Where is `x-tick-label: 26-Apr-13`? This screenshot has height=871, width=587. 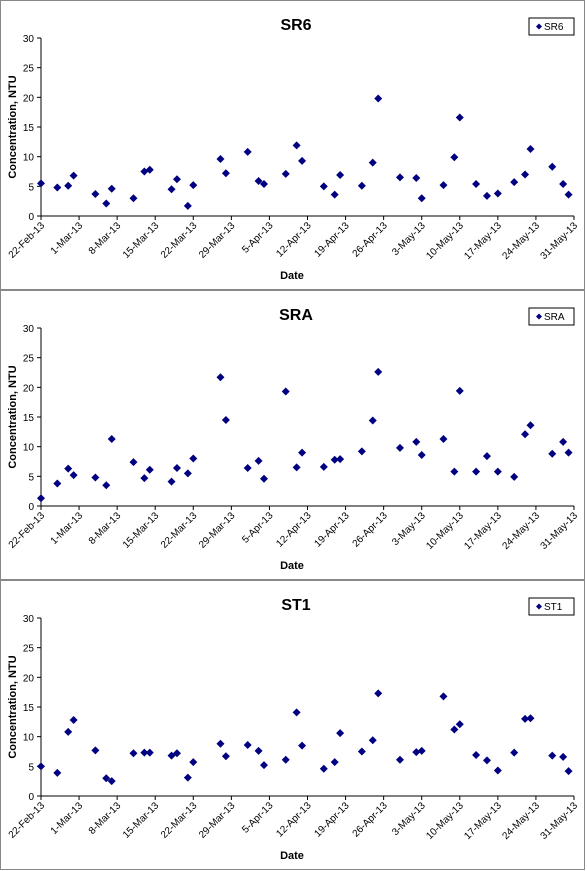 x-tick-label: 26-Apr-13 is located at coordinates (371, 820).